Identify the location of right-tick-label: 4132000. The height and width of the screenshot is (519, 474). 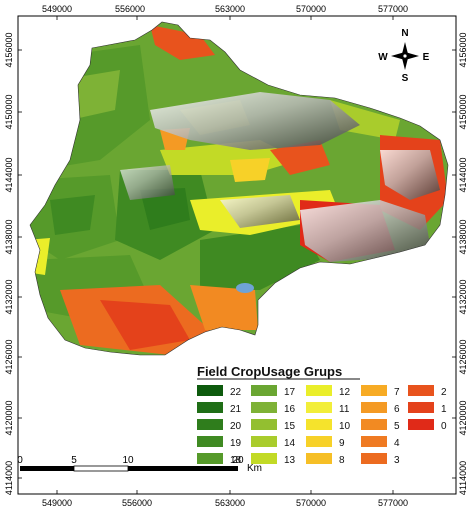
(463, 296).